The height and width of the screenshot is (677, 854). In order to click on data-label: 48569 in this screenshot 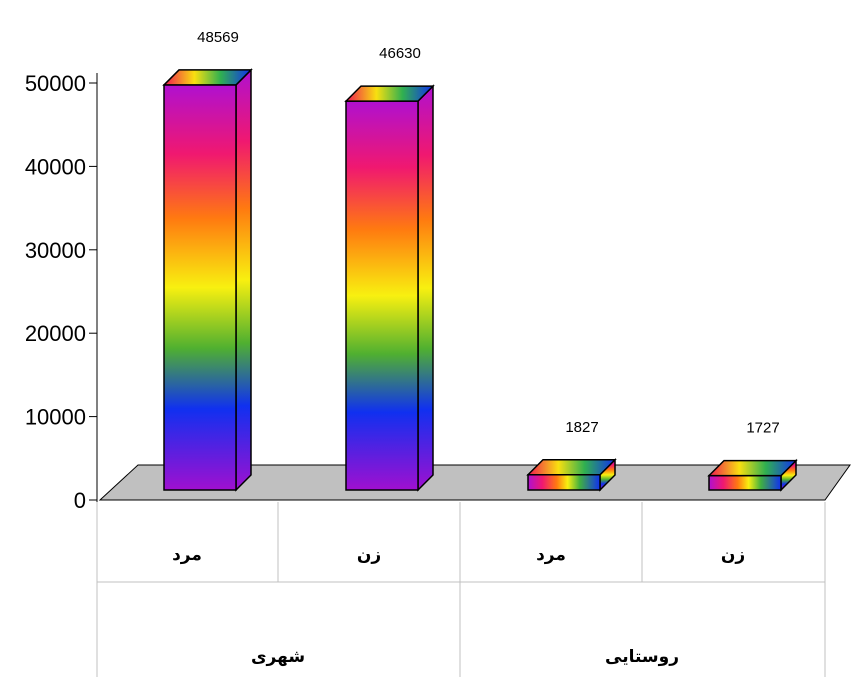, I will do `click(218, 37)`.